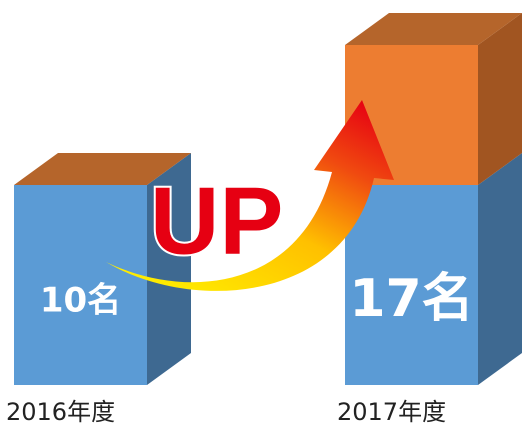 This screenshot has height=430, width=522. What do you see at coordinates (411, 299) in the screenshot?
I see `total-label: 17名` at bounding box center [411, 299].